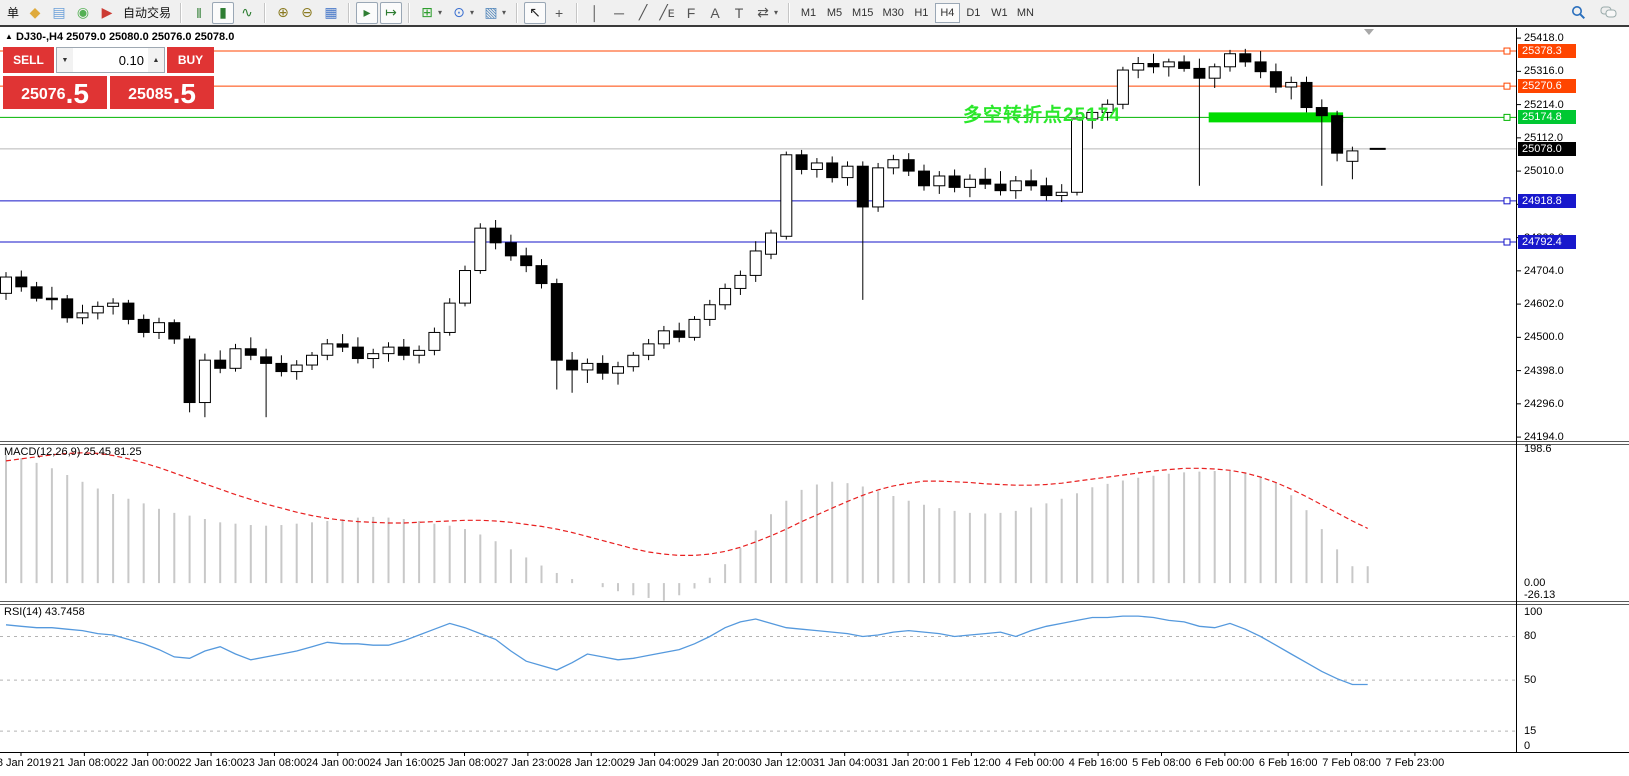 Image resolution: width=1629 pixels, height=776 pixels. I want to click on tile-windows-icon: ▦, so click(331, 12).